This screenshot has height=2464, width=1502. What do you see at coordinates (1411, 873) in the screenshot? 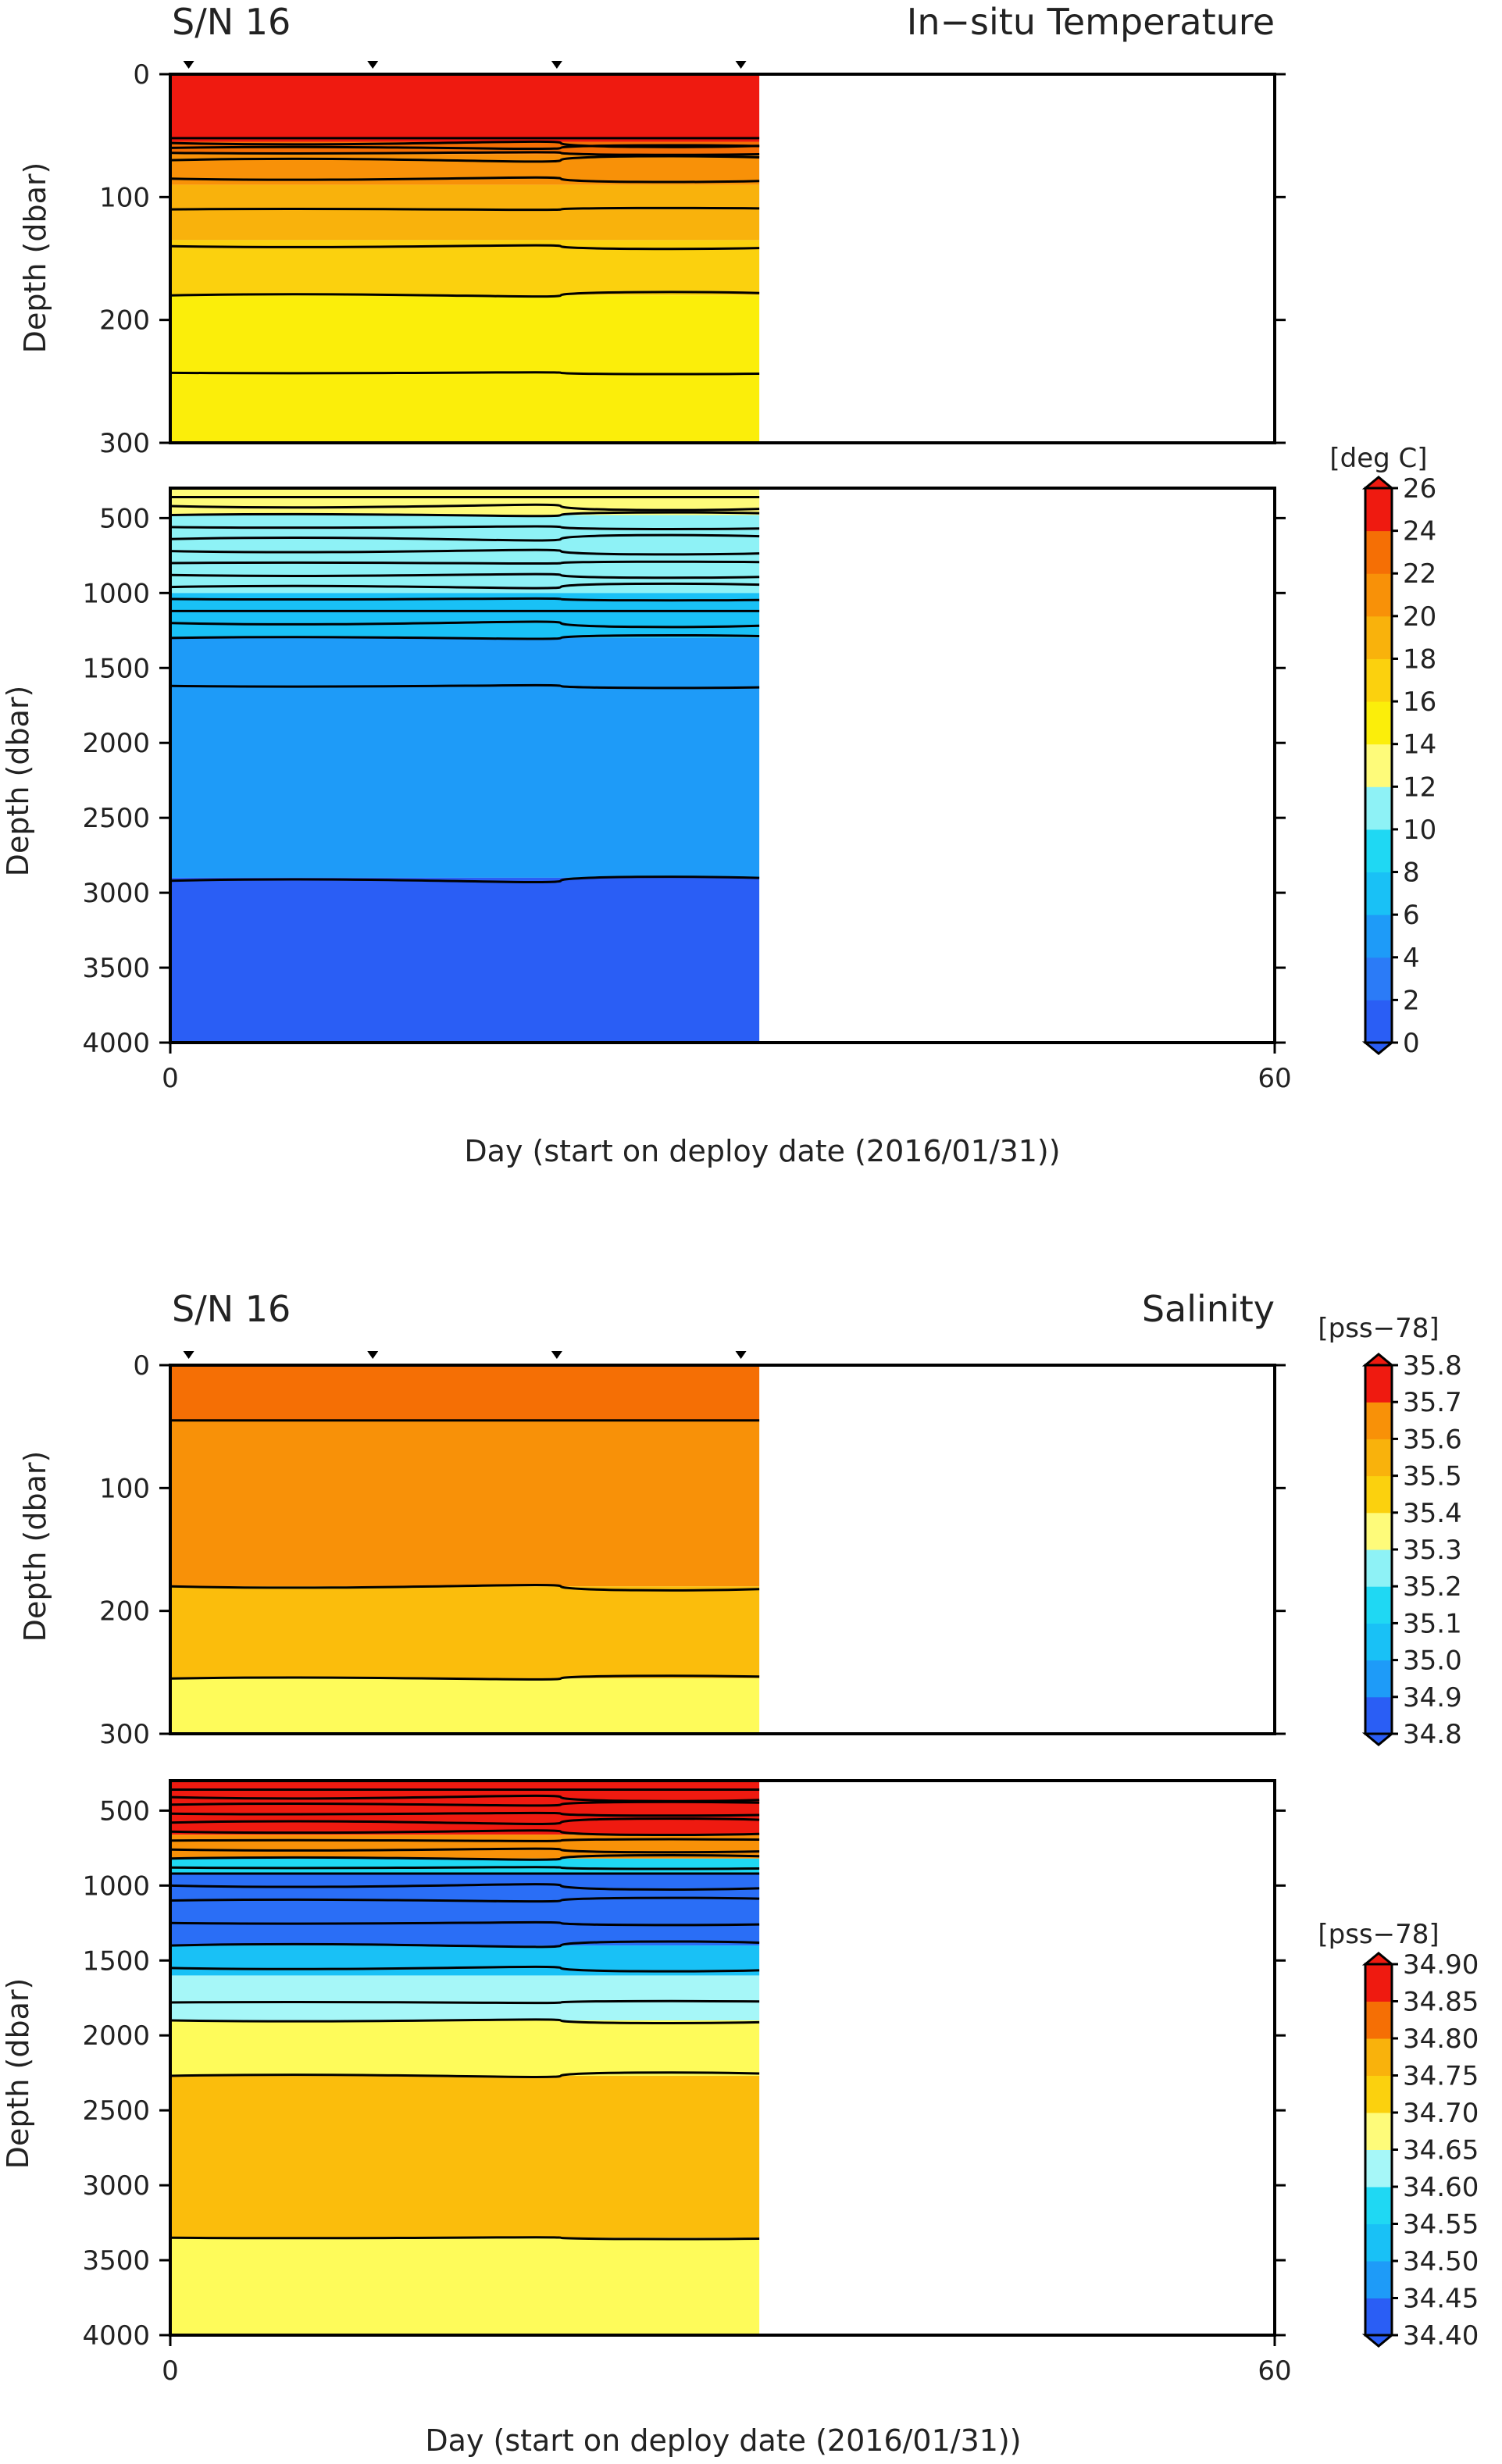
I see `temperature-colorbar-level-label: 8` at bounding box center [1411, 873].